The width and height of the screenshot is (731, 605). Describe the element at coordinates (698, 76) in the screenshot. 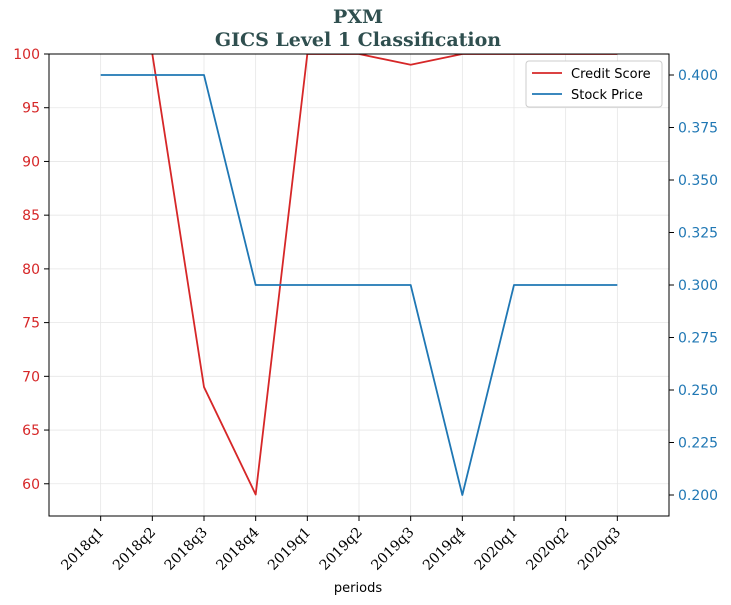

I see `y-right-tick-label: 0.400` at that location.